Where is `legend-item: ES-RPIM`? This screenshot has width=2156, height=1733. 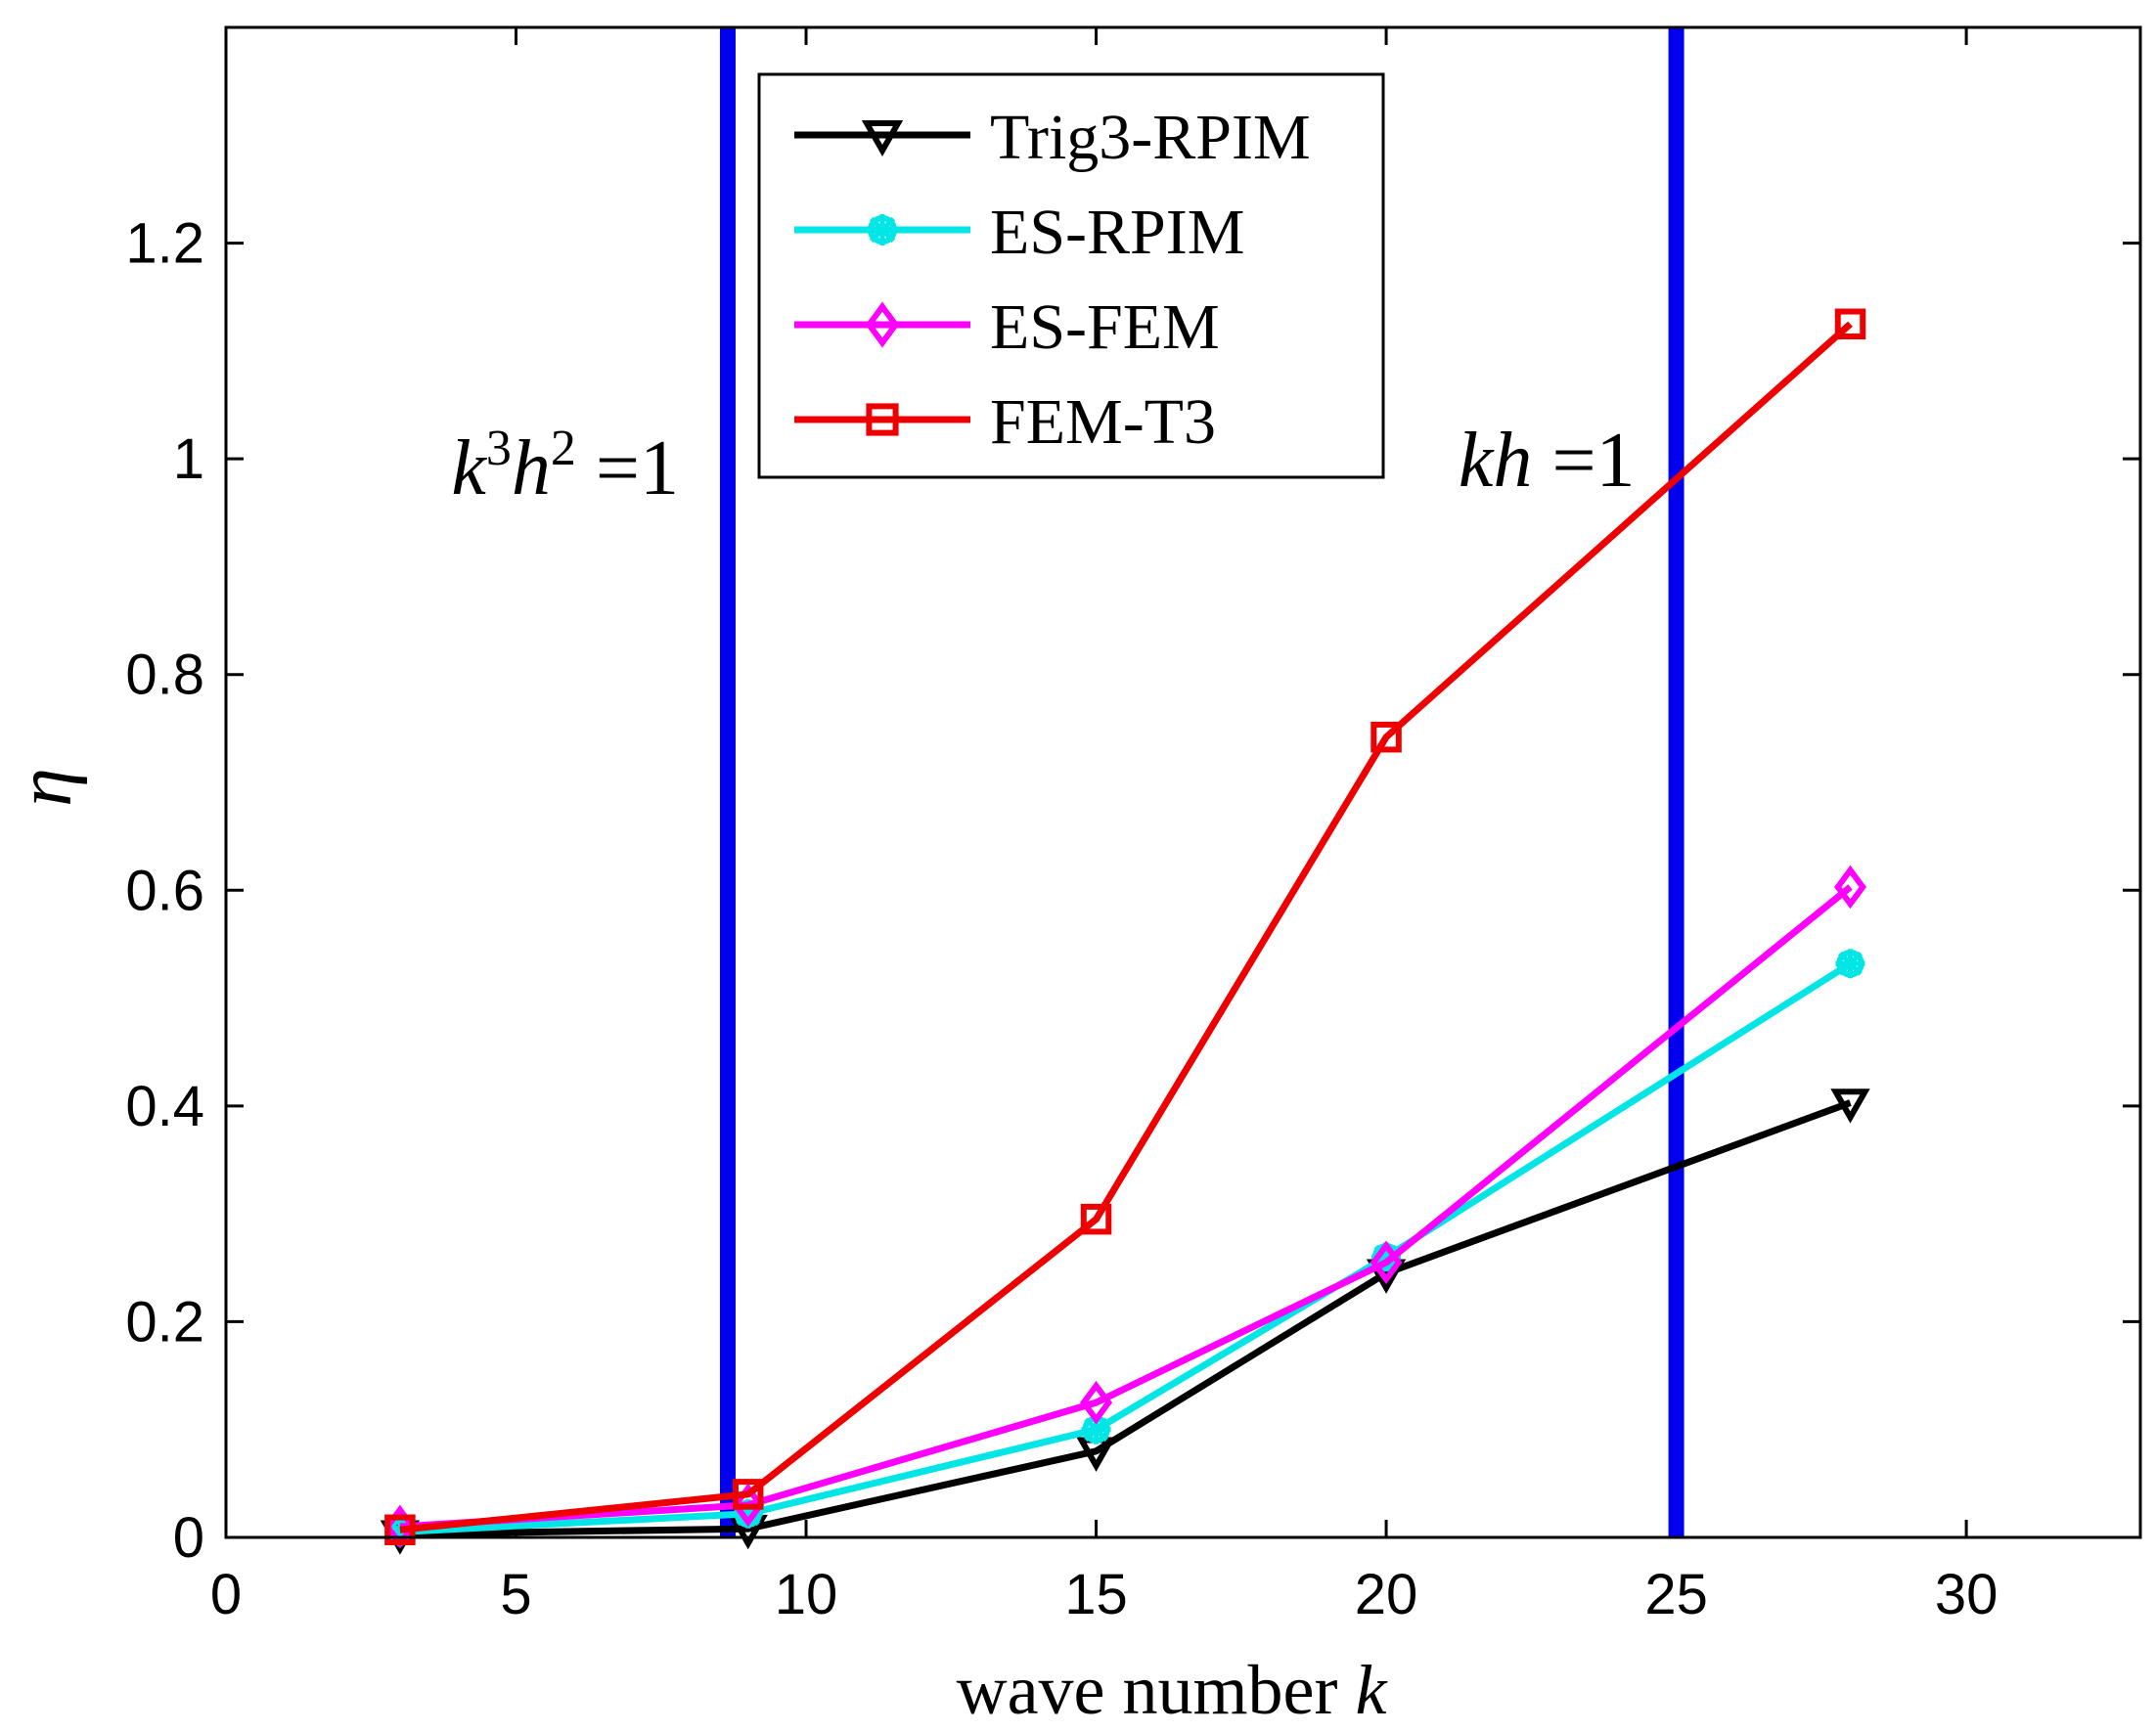
legend-item: ES-RPIM is located at coordinates (1019, 233).